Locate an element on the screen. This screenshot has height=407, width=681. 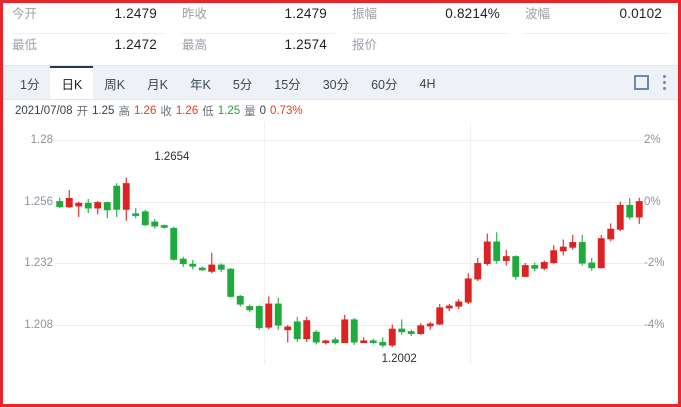
fullscreen-icon is located at coordinates (641, 82).